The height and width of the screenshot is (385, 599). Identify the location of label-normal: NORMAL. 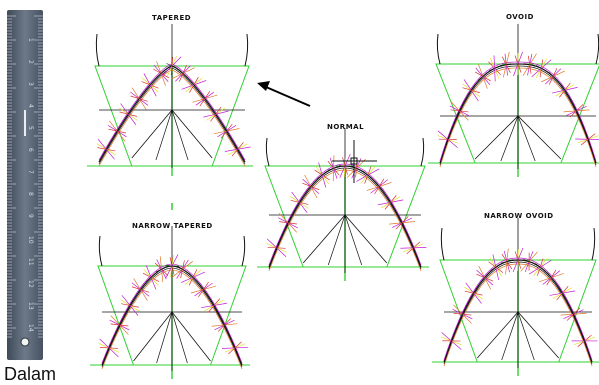
(345, 127).